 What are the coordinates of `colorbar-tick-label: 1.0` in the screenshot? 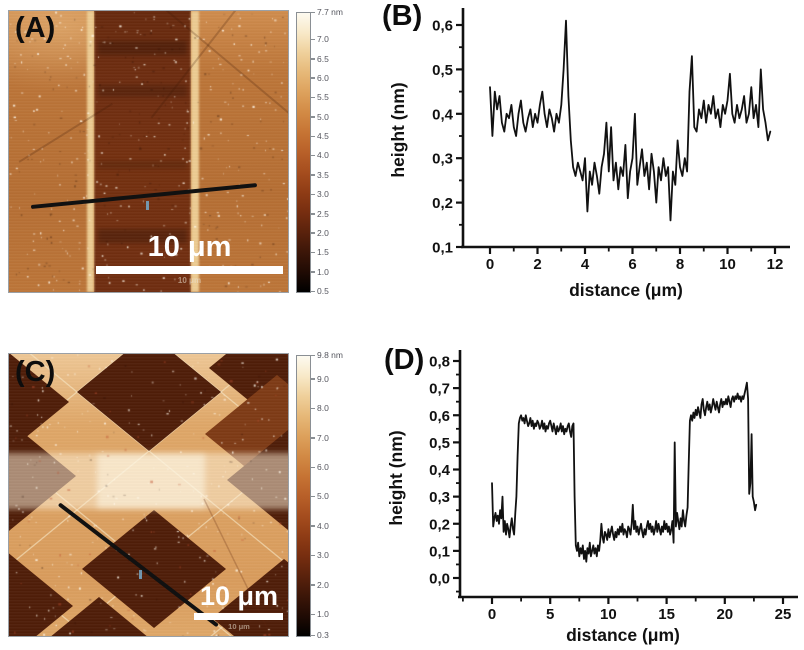 It's located at (323, 271).